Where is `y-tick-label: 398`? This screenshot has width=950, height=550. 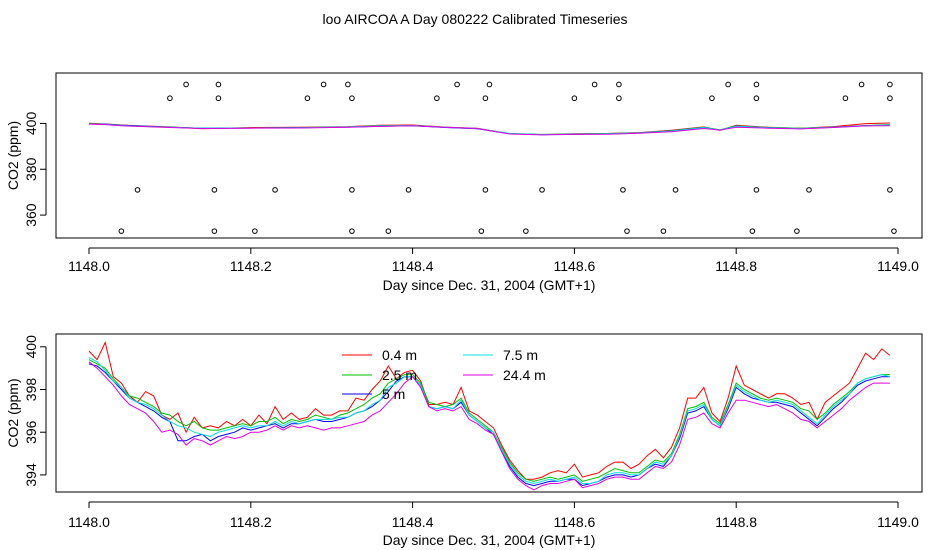
y-tick-label: 398 is located at coordinates (31, 390).